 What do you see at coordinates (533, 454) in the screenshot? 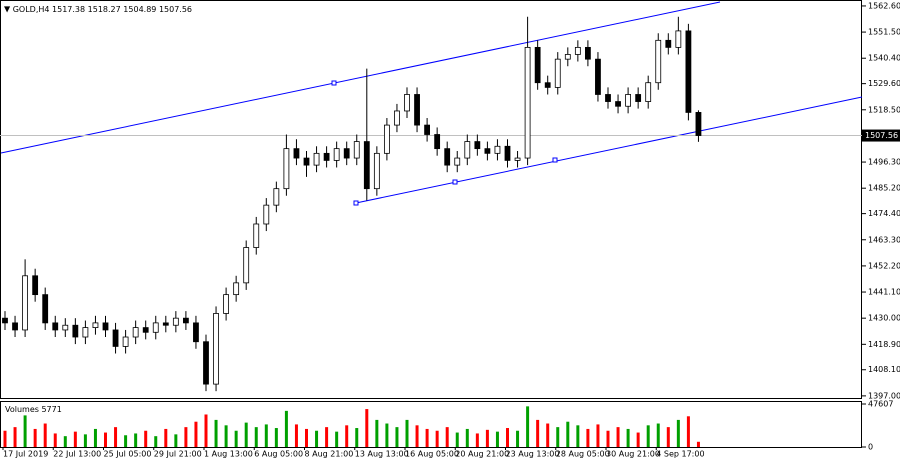
I see `x-tick-label: 23 Aug 13:00` at bounding box center [533, 454].